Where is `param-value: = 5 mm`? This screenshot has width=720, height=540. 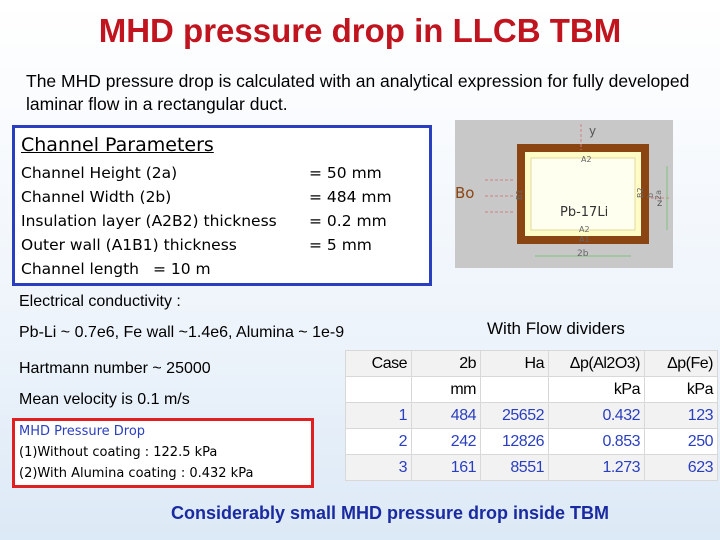 param-value: = 5 mm is located at coordinates (340, 245).